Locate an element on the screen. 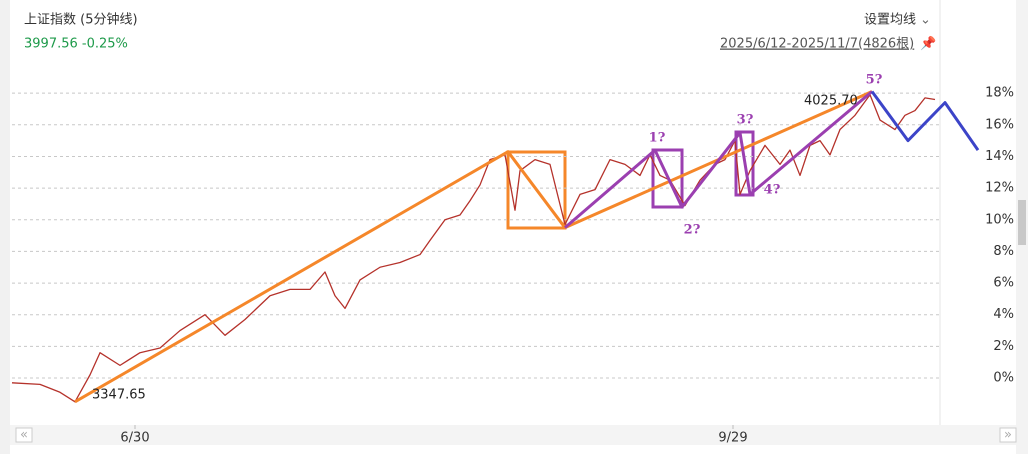 The width and height of the screenshot is (1028, 454). chart-title: 上证指数 (5分钟线) is located at coordinates (81, 20).